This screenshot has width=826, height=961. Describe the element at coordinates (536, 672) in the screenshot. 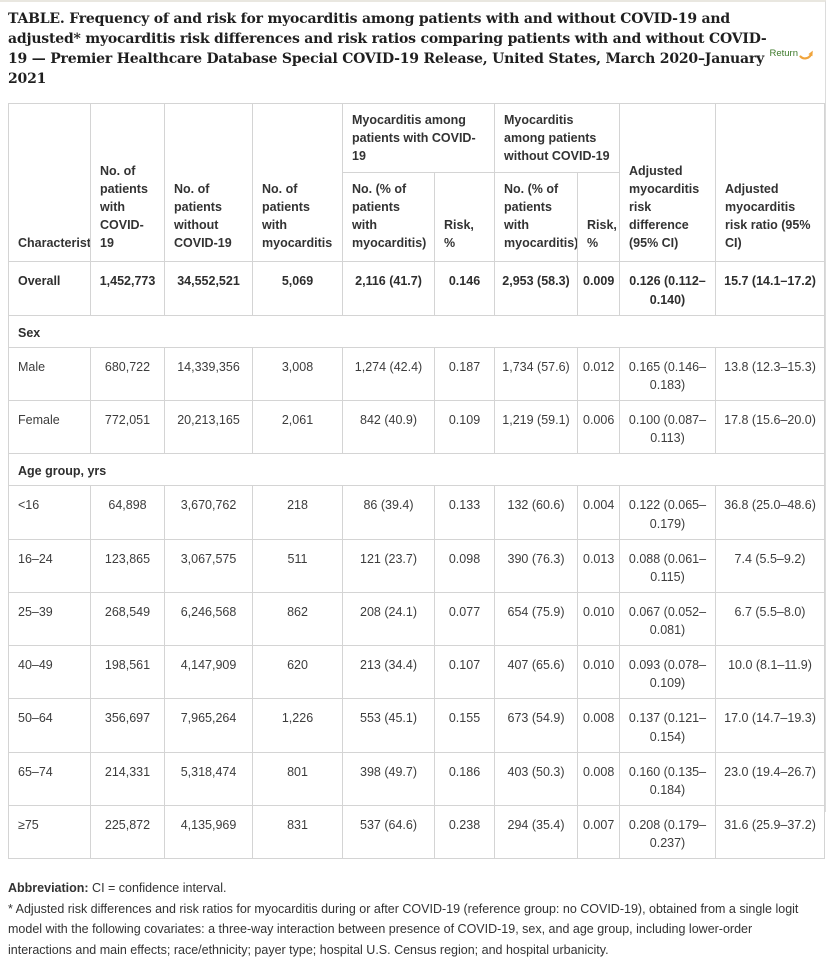

I see `value-cell: 407 (65.6)` at that location.